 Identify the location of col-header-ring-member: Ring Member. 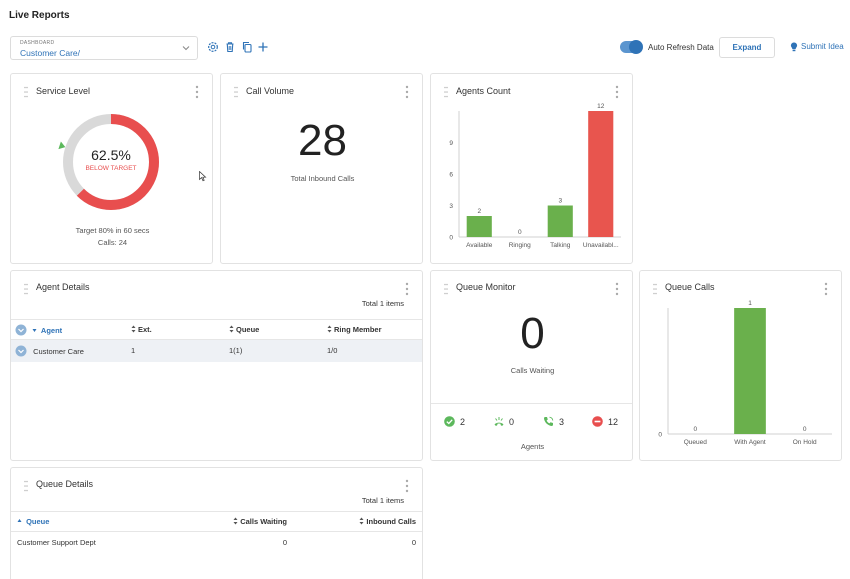
(374, 329).